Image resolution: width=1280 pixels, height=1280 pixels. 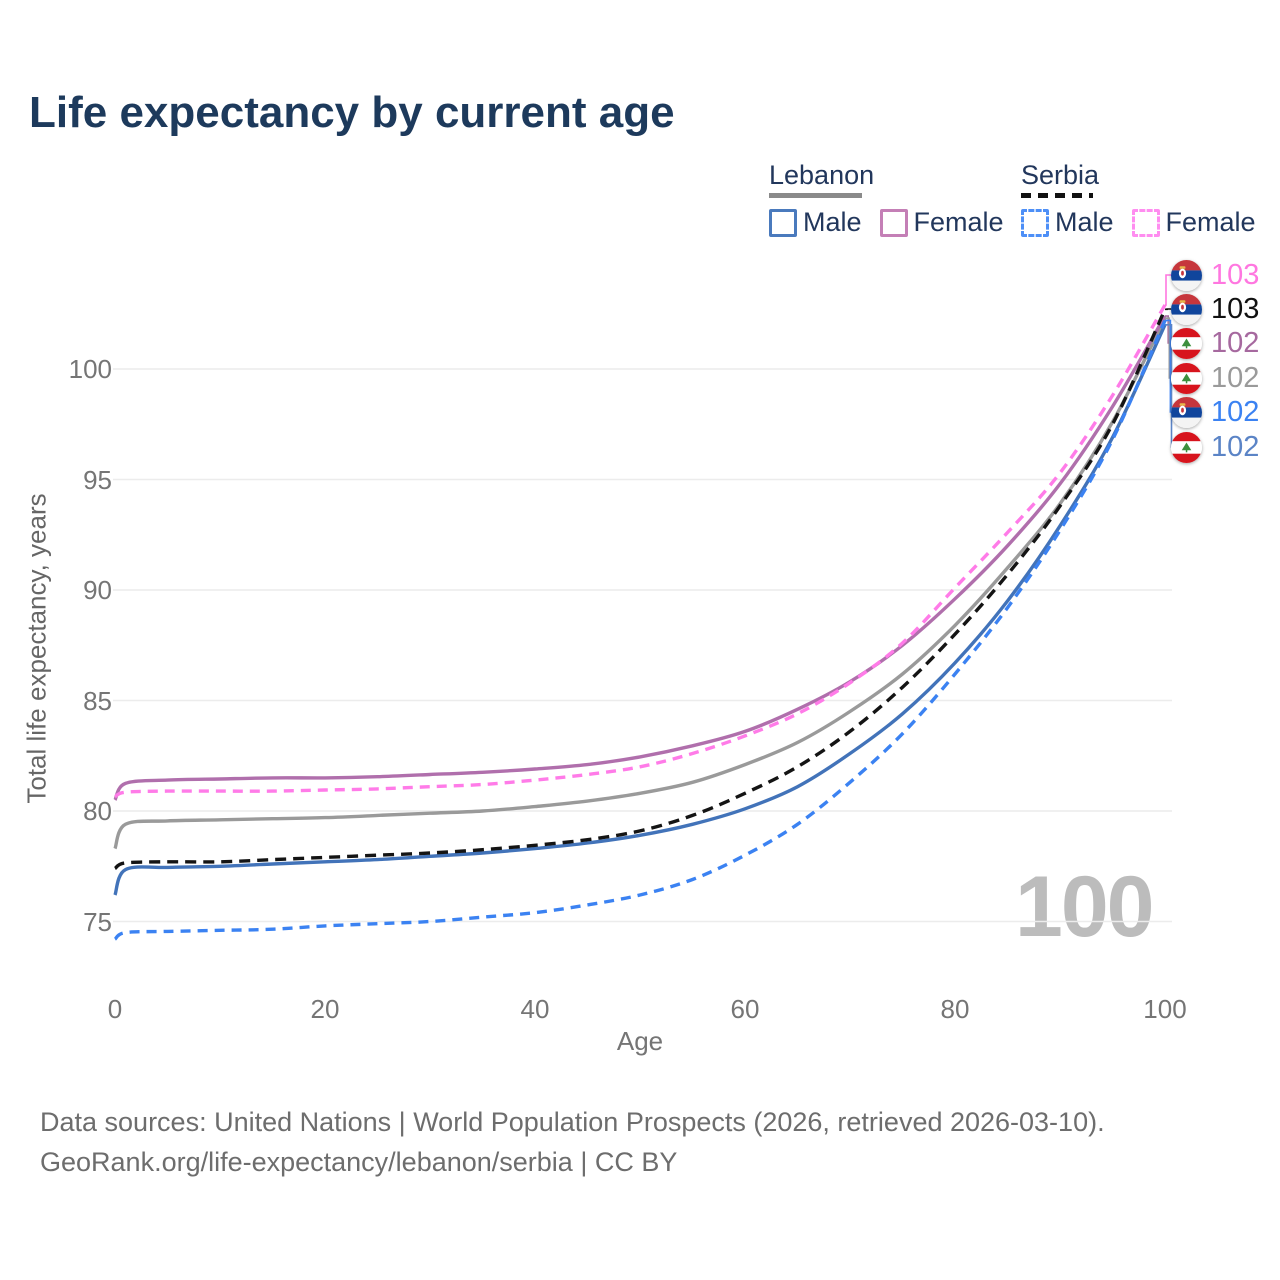 I want to click on lebanon_female-end-label: 102, so click(x=1215, y=343).